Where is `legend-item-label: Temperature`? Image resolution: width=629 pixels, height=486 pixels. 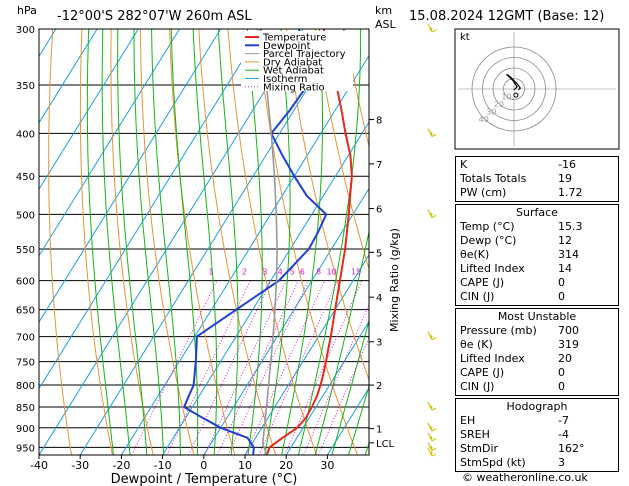 legend-item-label: Temperature is located at coordinates (294, 38).